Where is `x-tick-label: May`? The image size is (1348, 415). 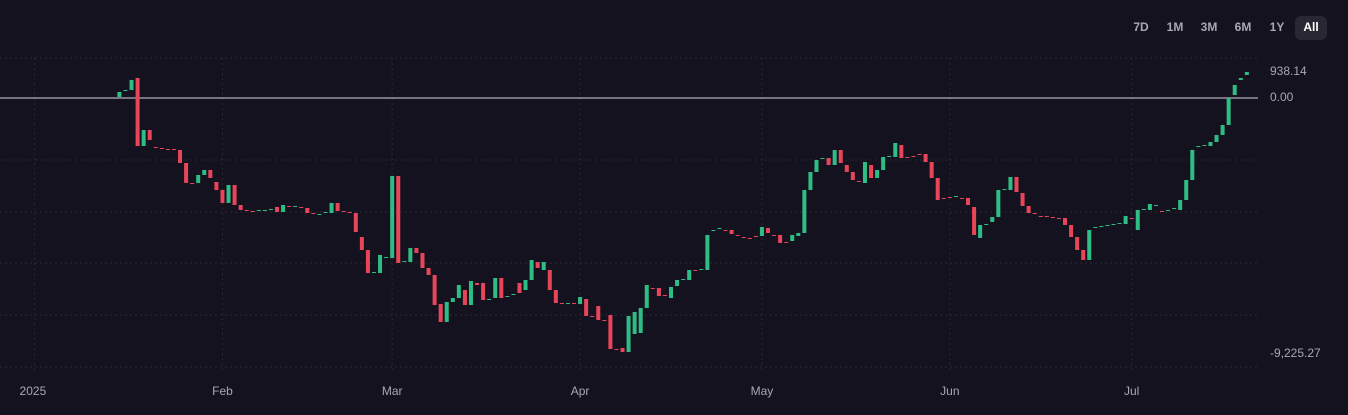 x-tick-label: May is located at coordinates (762, 391).